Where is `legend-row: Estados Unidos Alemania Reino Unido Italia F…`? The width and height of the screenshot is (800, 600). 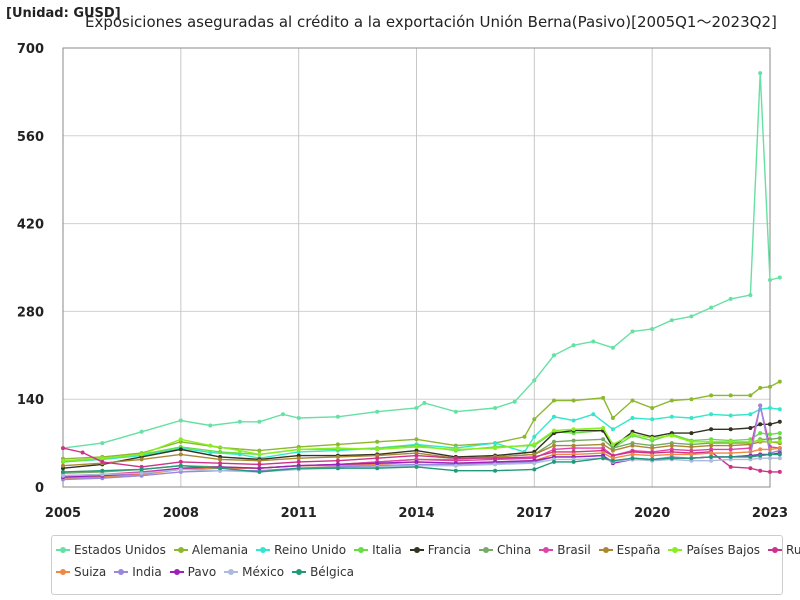
legend-row: Estados Unidos Alemania Reino Unido Italia F… is located at coordinates (428, 550).